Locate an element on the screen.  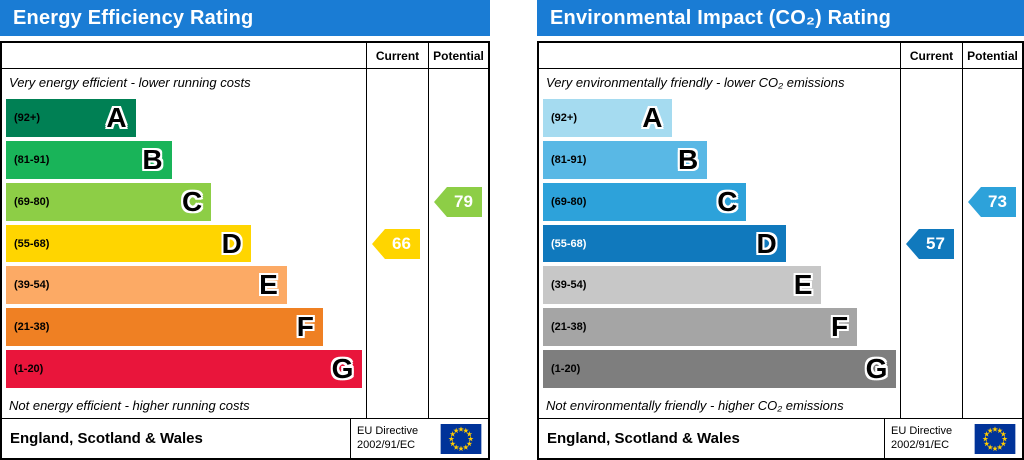
current-rating-pointer: 57 is located at coordinates (930, 244).